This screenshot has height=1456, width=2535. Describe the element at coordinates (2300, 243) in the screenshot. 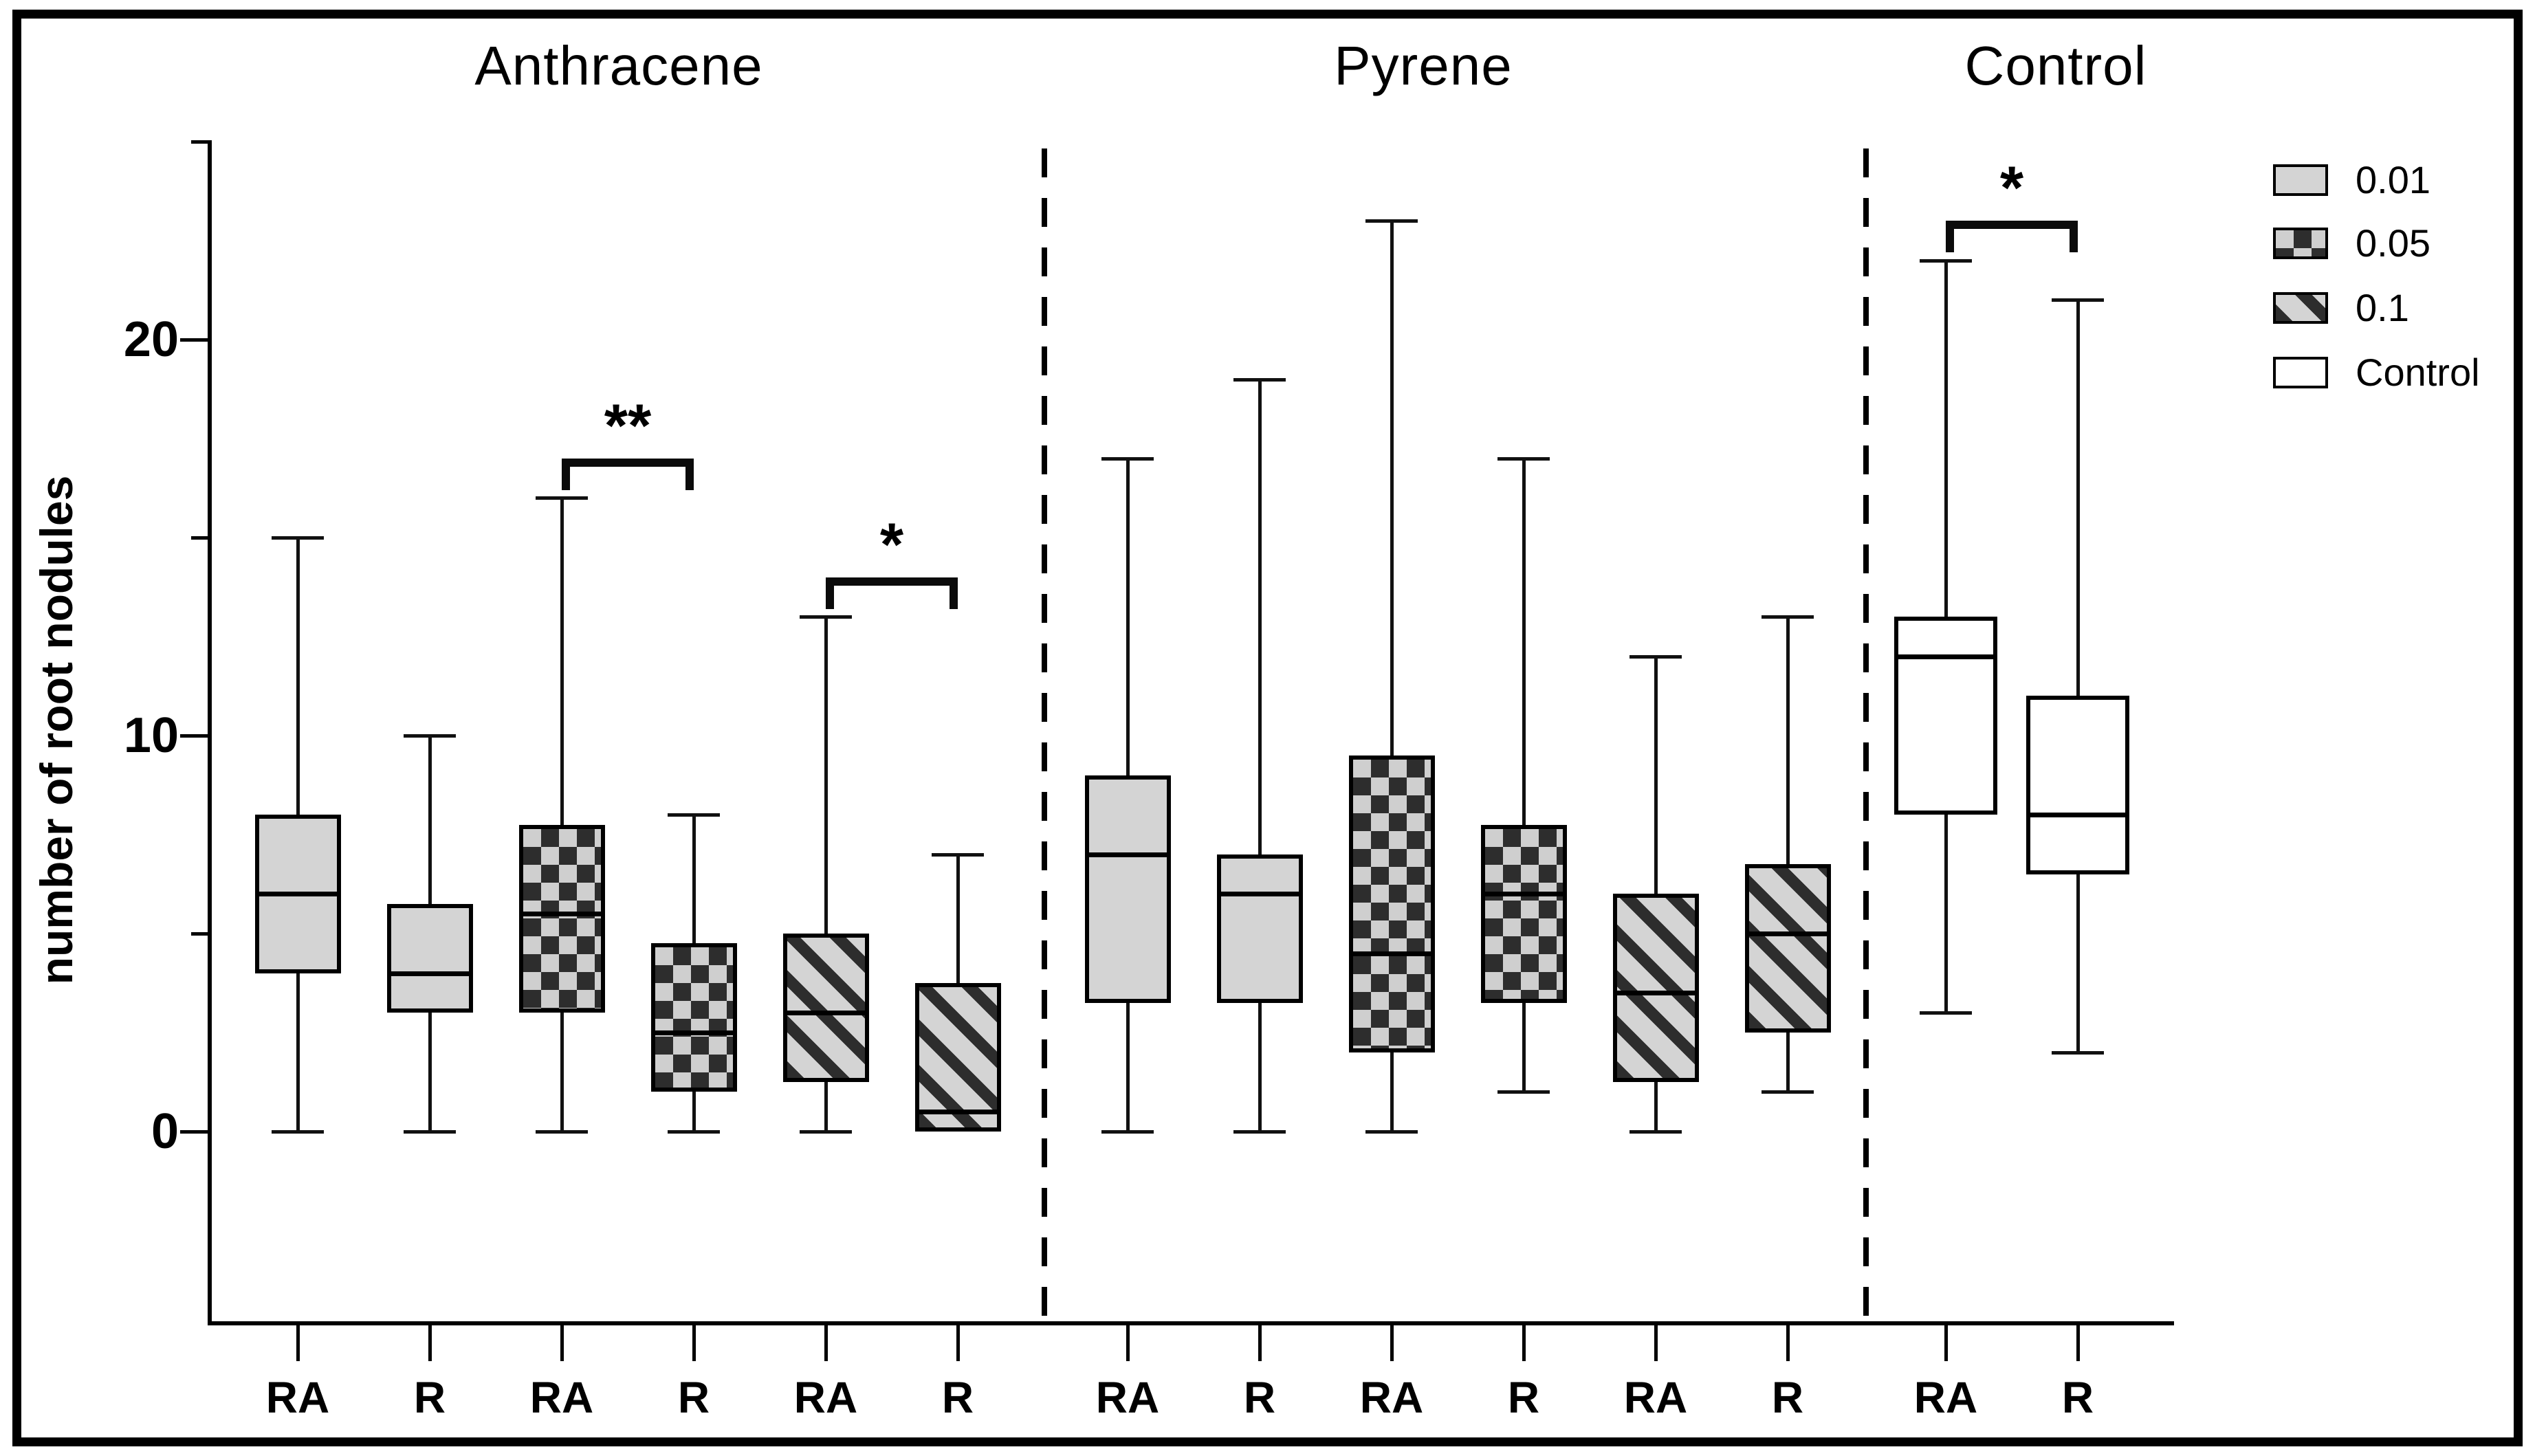

I see `legend-swatch-checker-icon` at that location.